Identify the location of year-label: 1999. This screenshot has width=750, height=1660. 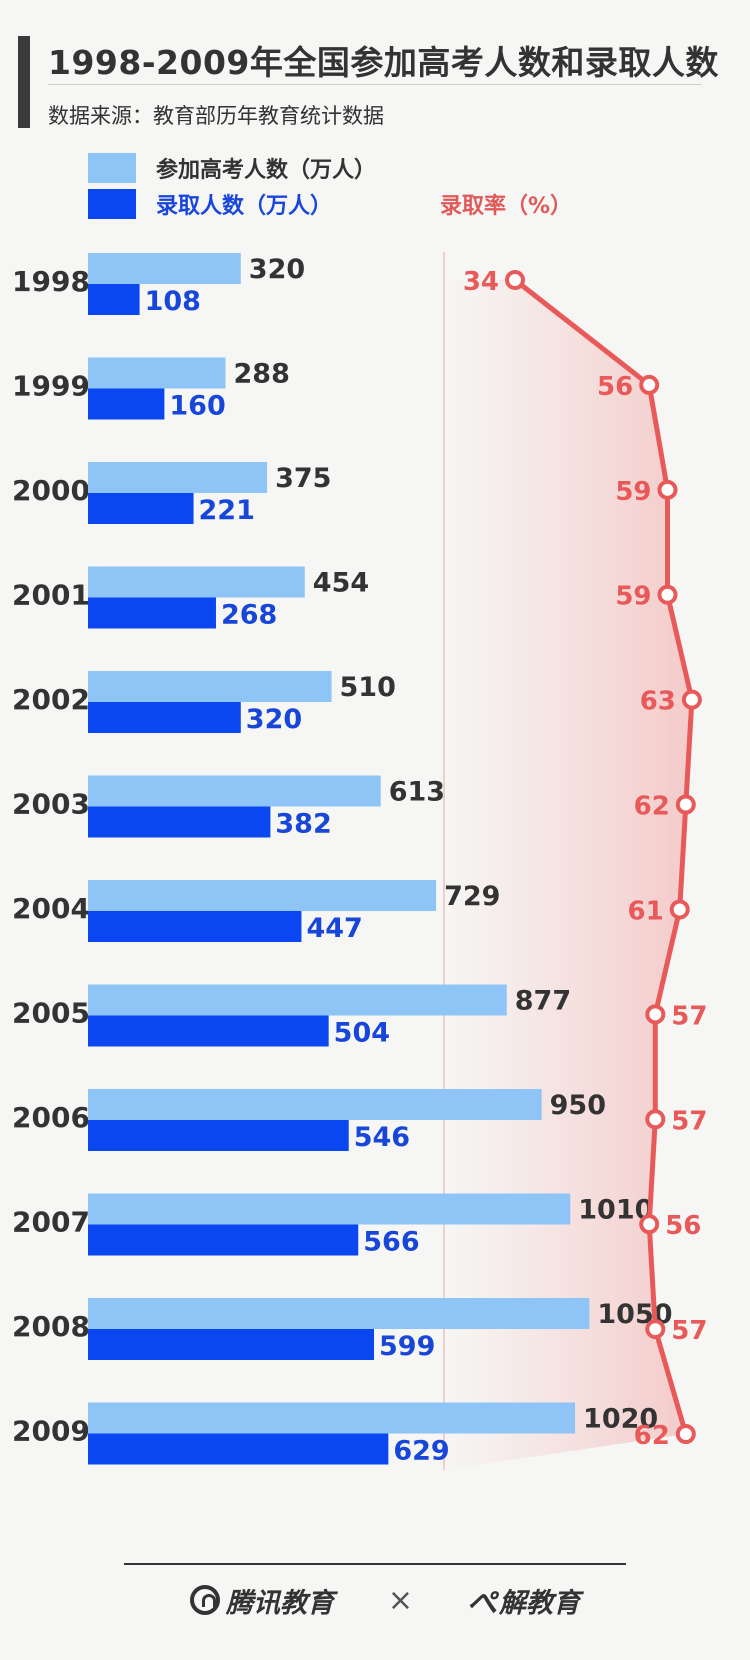
(51, 386).